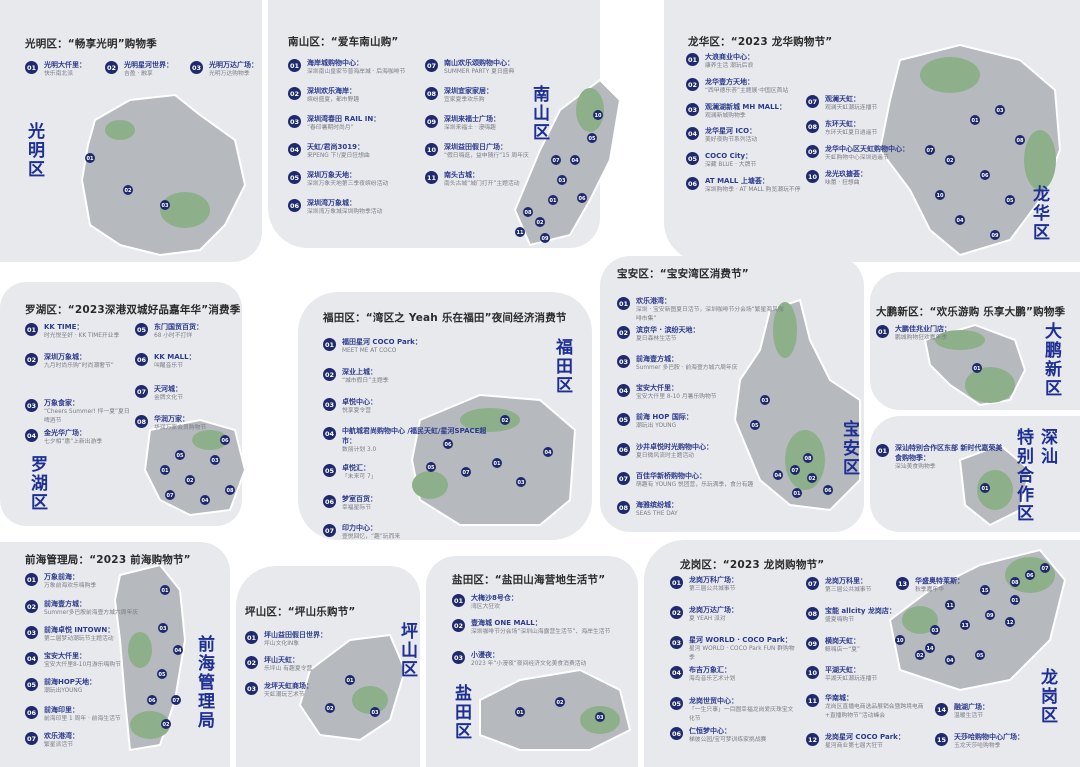 The height and width of the screenshot is (767, 1080). What do you see at coordinates (1010, 622) in the screenshot?
I see `map-marker: 12` at bounding box center [1010, 622].